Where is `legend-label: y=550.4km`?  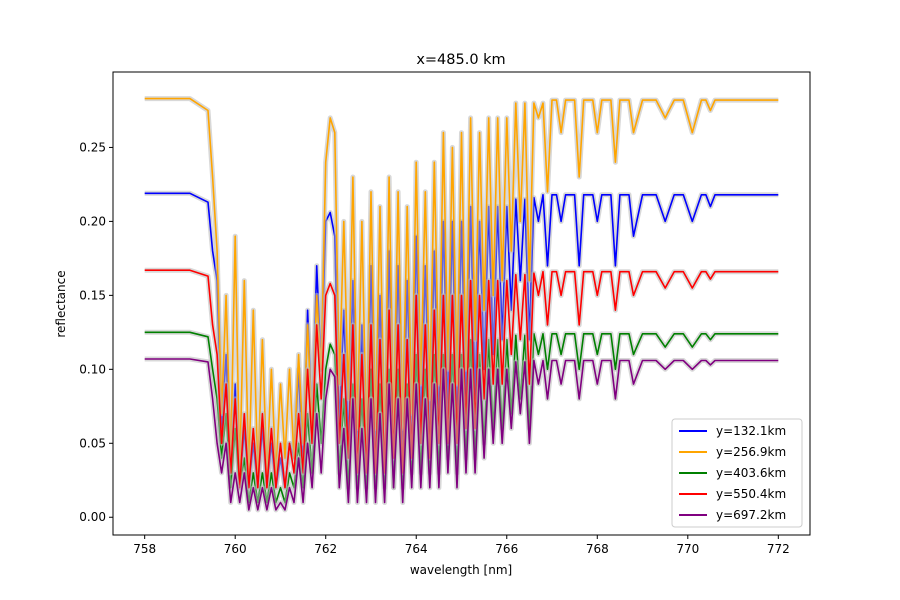 legend-label: y=550.4km is located at coordinates (751, 494).